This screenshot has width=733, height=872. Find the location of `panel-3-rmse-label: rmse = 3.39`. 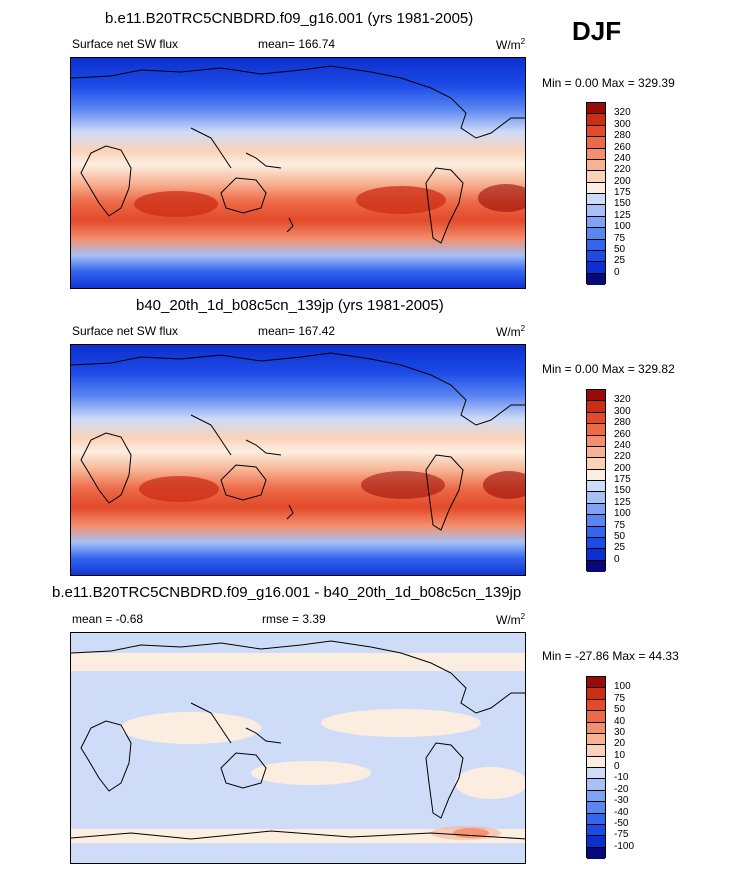

panel-3-rmse-label: rmse = 3.39 is located at coordinates (294, 619).